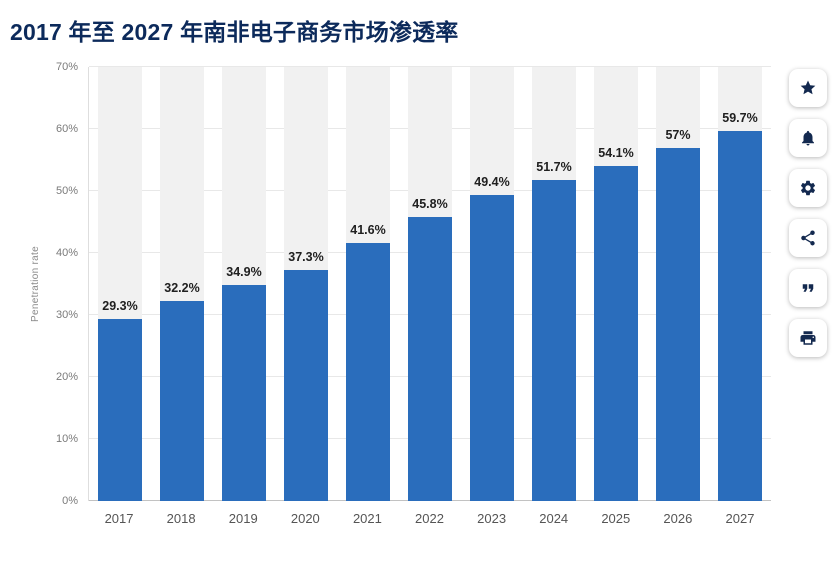  What do you see at coordinates (808, 212) in the screenshot?
I see `action-toolbar` at bounding box center [808, 212].